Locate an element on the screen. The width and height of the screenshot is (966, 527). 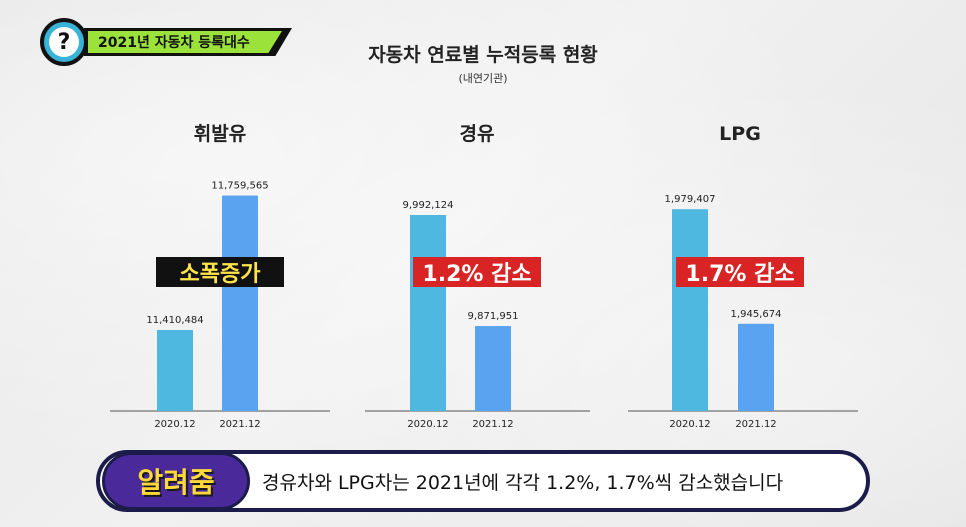
bar-value-label: 11,759,565 is located at coordinates (239, 186).